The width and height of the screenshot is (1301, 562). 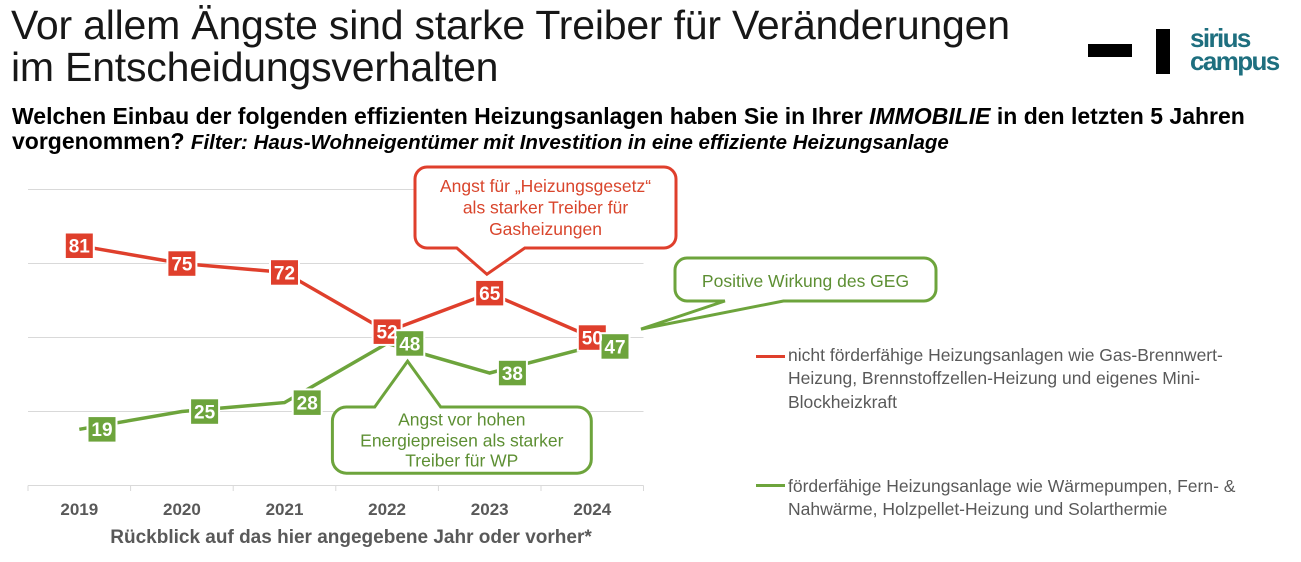 What do you see at coordinates (805, 281) in the screenshot?
I see `svg-text: Positive Wirkung des GEG` at bounding box center [805, 281].